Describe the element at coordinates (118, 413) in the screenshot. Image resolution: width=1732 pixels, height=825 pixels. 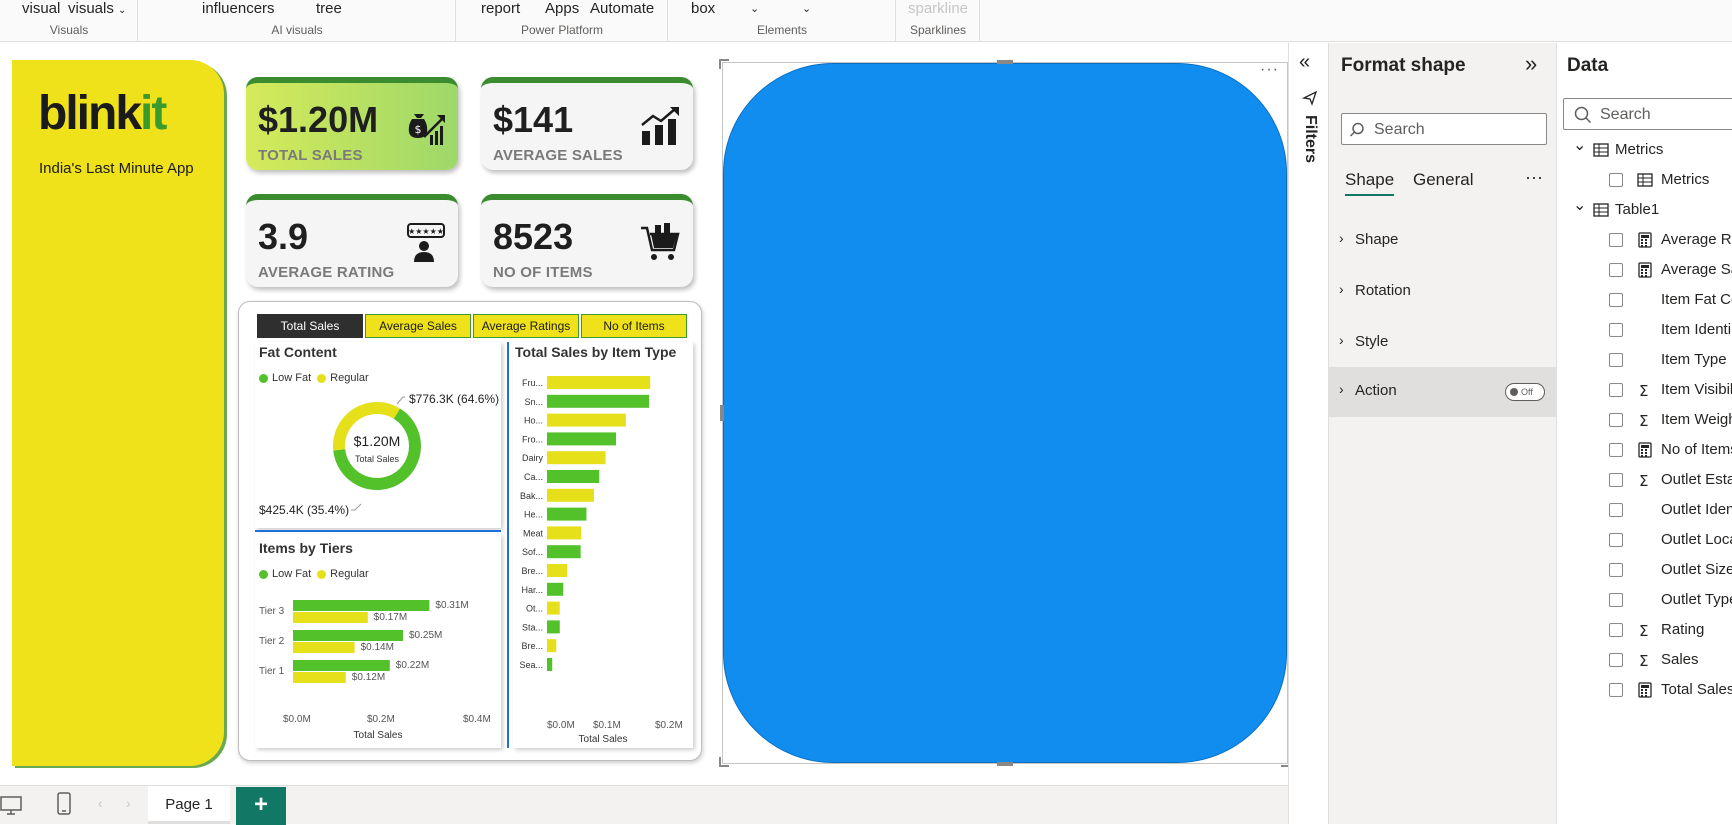
I see `brand-panel: blinkit India's Last Minute App` at that location.